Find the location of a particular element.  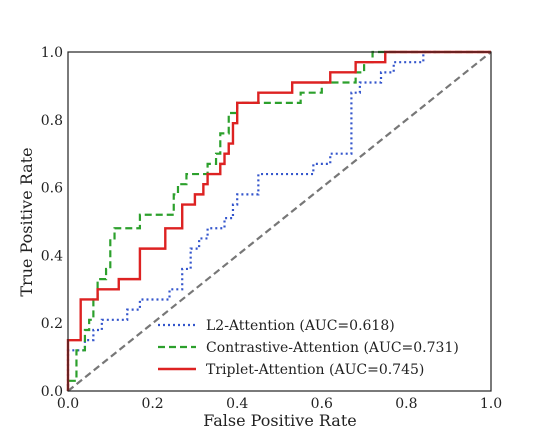

legend-label-2: Contrastive-Attention (AUC=0.731) is located at coordinates (332, 348).